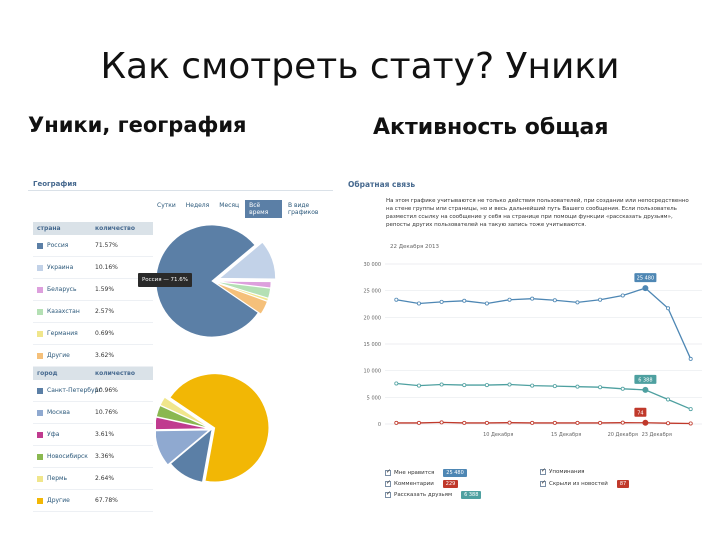  What do you see at coordinates (137, 125) in the screenshot?
I see `left-heading: Уники, география` at bounding box center [137, 125].